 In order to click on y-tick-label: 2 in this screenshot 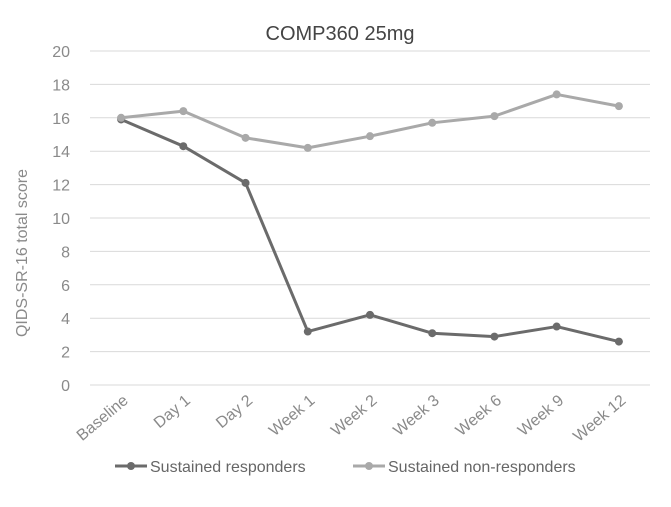, I will do `click(65, 353)`.